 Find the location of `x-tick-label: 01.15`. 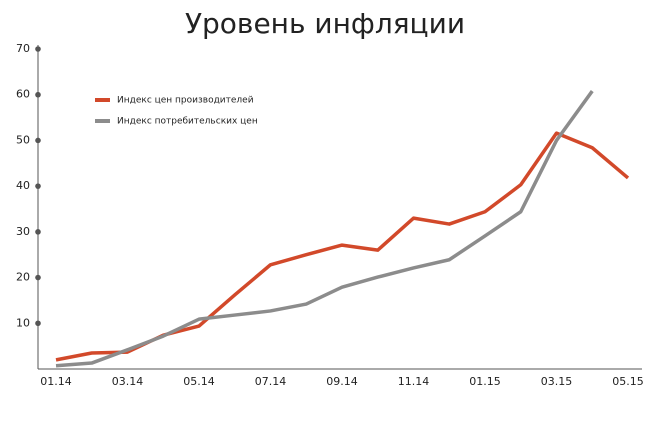

x-tick-label: 01.15 is located at coordinates (485, 381).